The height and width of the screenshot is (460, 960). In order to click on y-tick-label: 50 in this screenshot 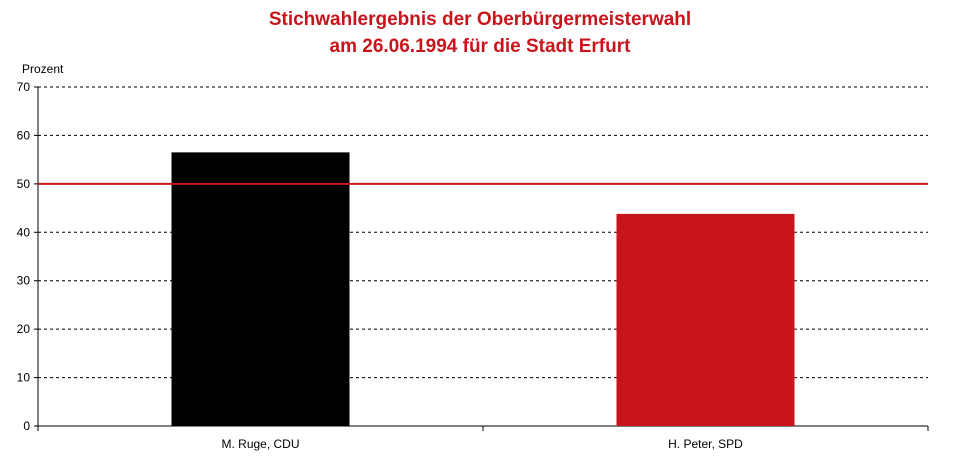, I will do `click(24, 184)`.